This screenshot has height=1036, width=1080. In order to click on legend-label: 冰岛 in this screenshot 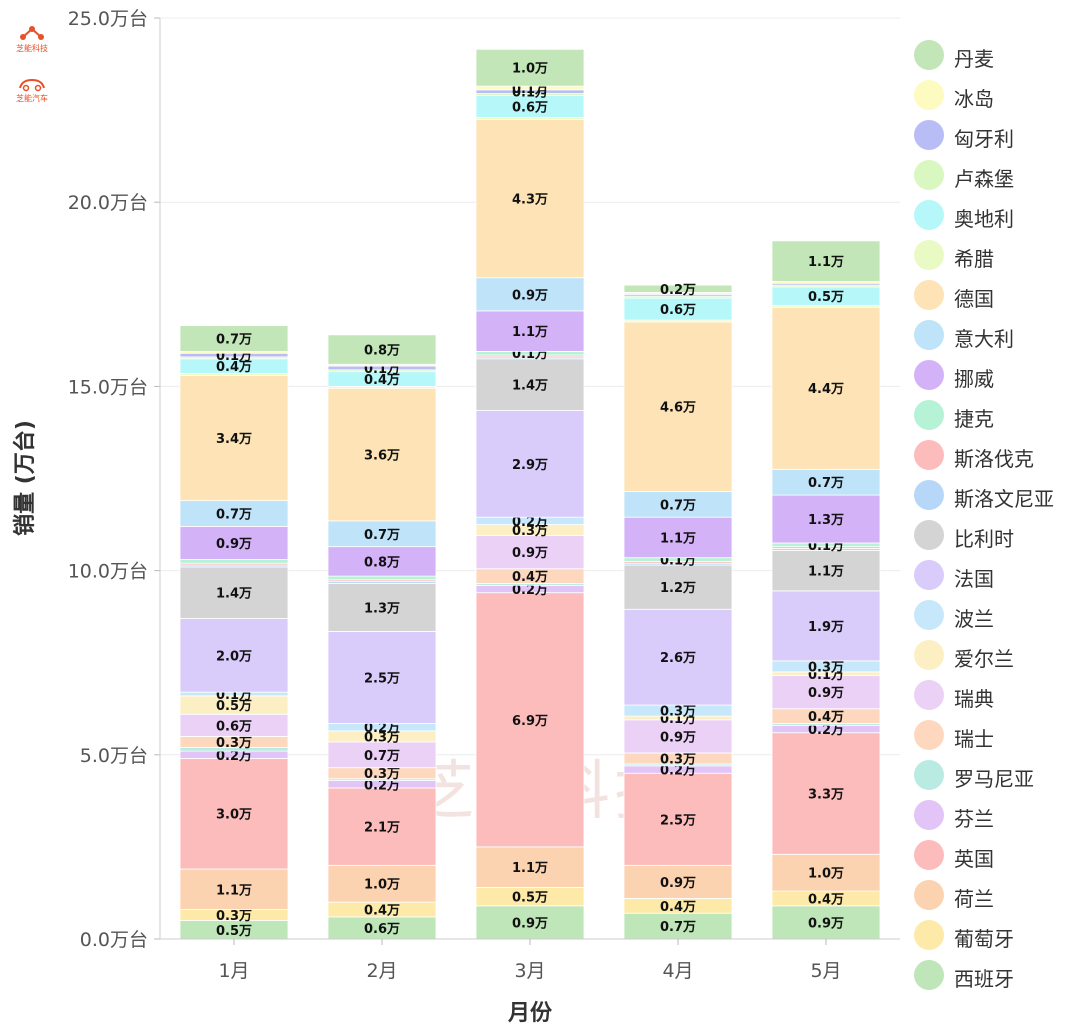, I will do `click(974, 99)`.